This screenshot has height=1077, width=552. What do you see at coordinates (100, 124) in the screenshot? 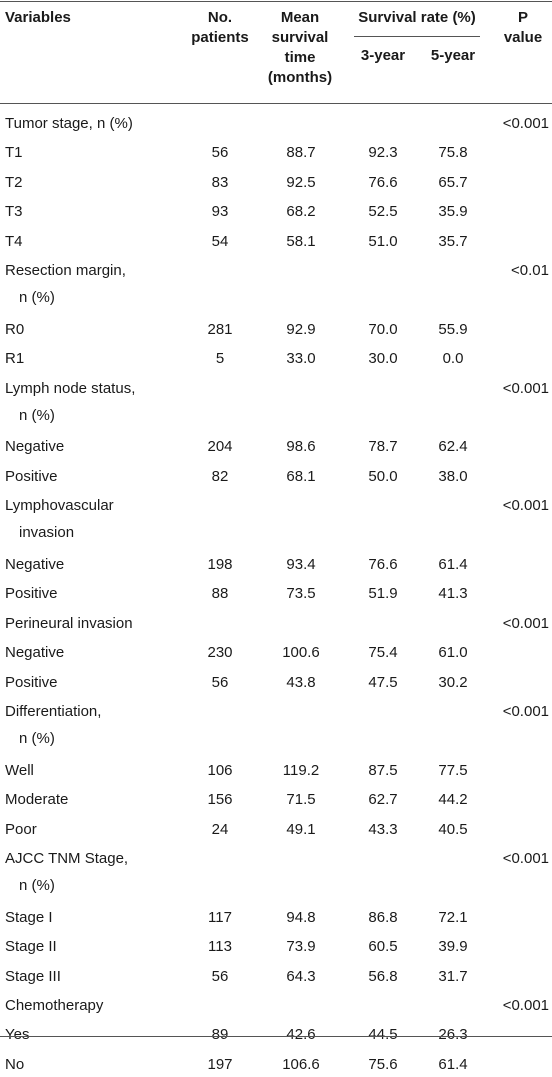
I see `cell-variable: Tumor stage, n (%)` at bounding box center [100, 124].